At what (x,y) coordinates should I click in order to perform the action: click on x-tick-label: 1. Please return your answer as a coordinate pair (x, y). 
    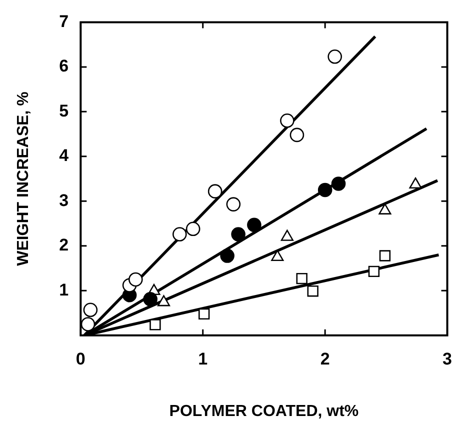
    Looking at the image, I should click on (203, 358).